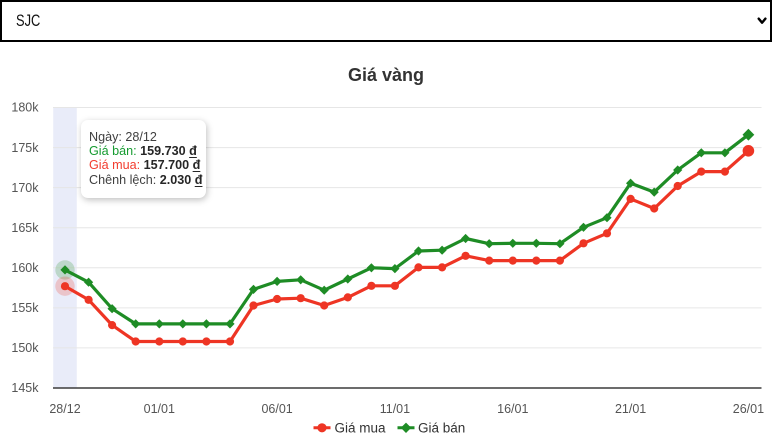 Image resolution: width=772 pixels, height=445 pixels. I want to click on svg-text: 165k, so click(25, 228).